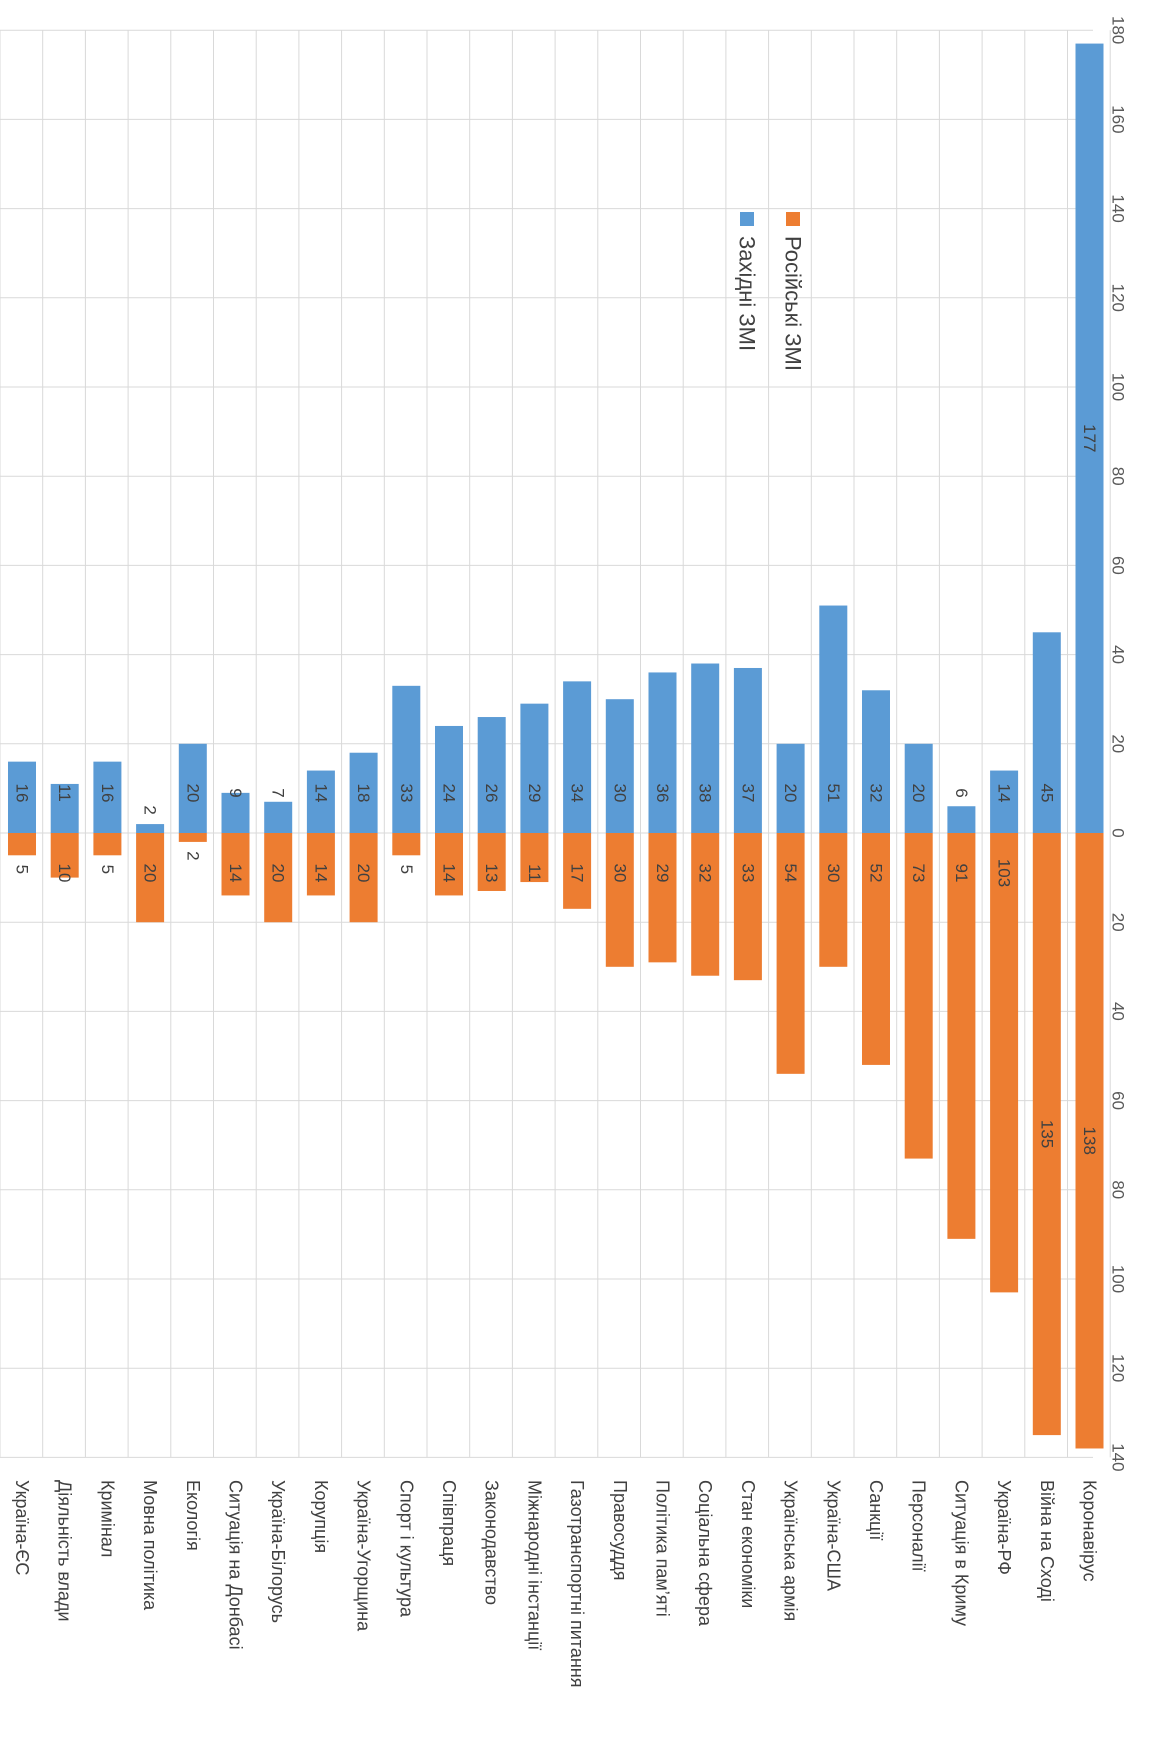  Describe the element at coordinates (1004, 873) in the screenshot. I see `data-label-russian: 103` at that location.